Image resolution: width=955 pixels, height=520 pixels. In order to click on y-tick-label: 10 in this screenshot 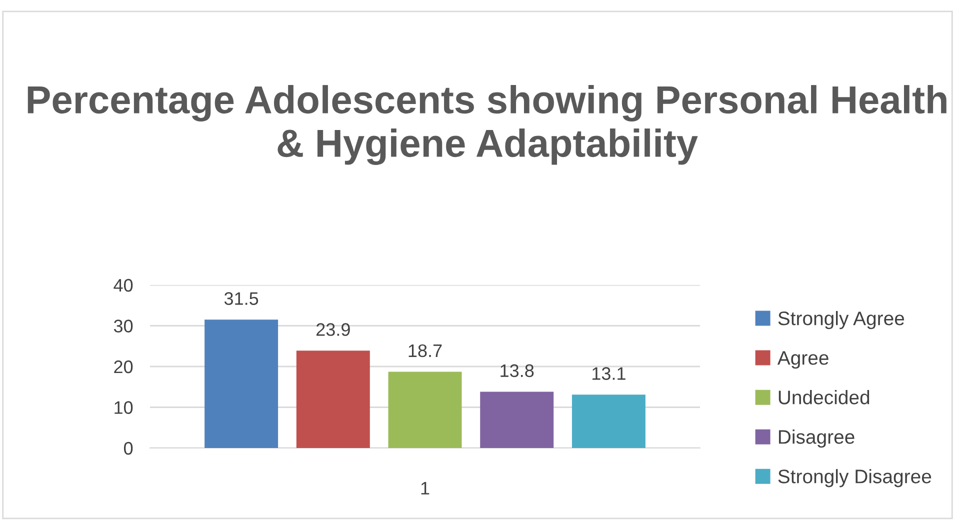, I will do `click(123, 407)`.